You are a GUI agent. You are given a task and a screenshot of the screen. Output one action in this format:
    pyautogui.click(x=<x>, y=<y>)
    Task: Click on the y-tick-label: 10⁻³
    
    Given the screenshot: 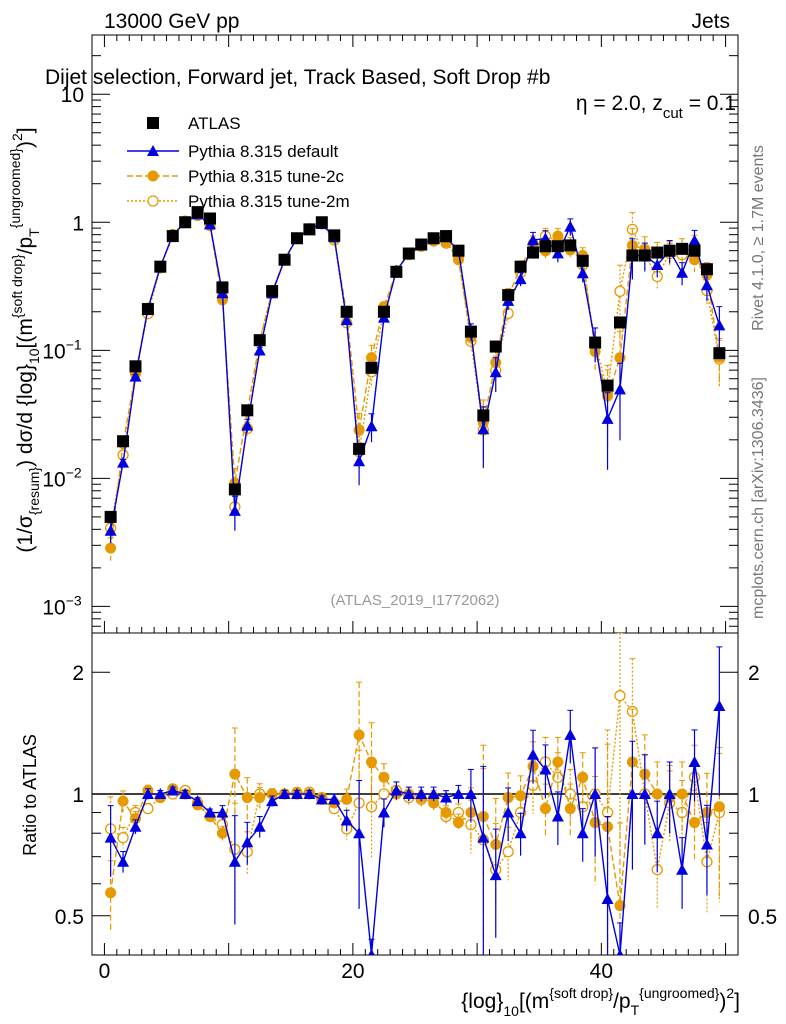 What is the action you would take?
    pyautogui.click(x=62, y=605)
    